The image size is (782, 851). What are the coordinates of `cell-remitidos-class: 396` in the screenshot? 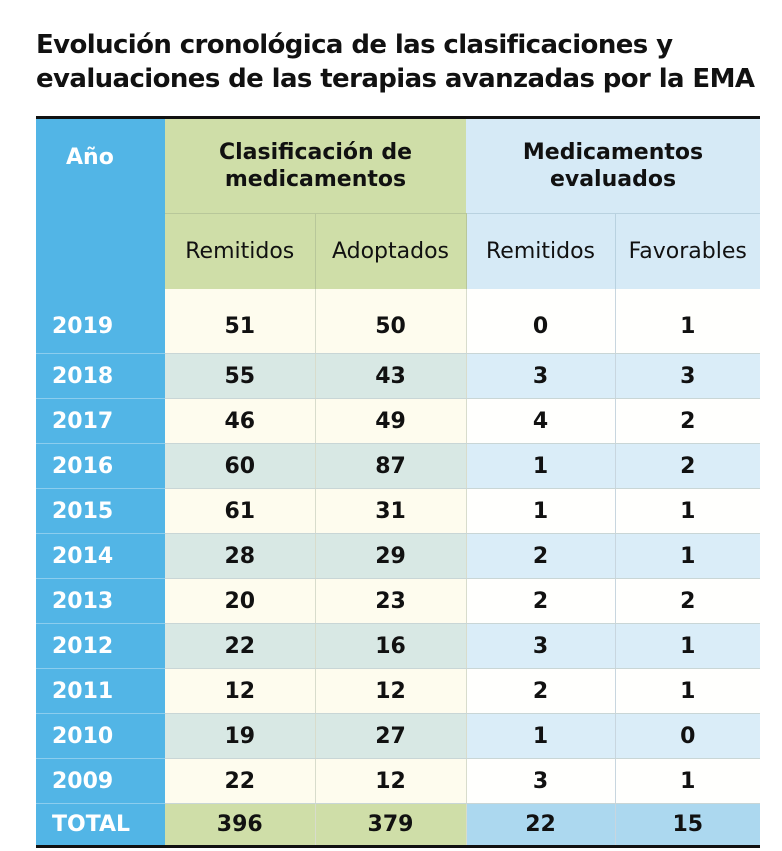 It's located at (240, 825).